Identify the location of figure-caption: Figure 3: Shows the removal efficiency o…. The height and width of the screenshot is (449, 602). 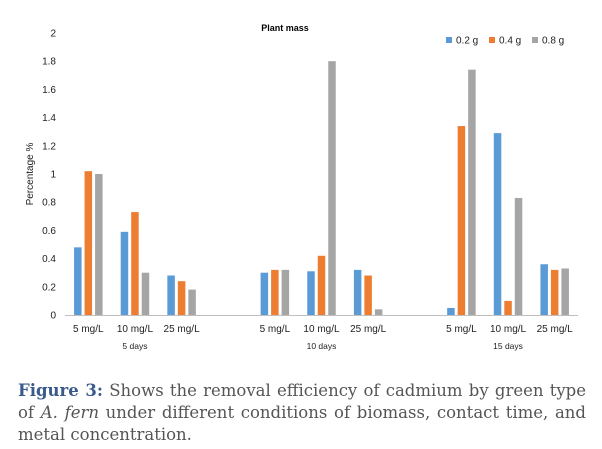
(302, 413).